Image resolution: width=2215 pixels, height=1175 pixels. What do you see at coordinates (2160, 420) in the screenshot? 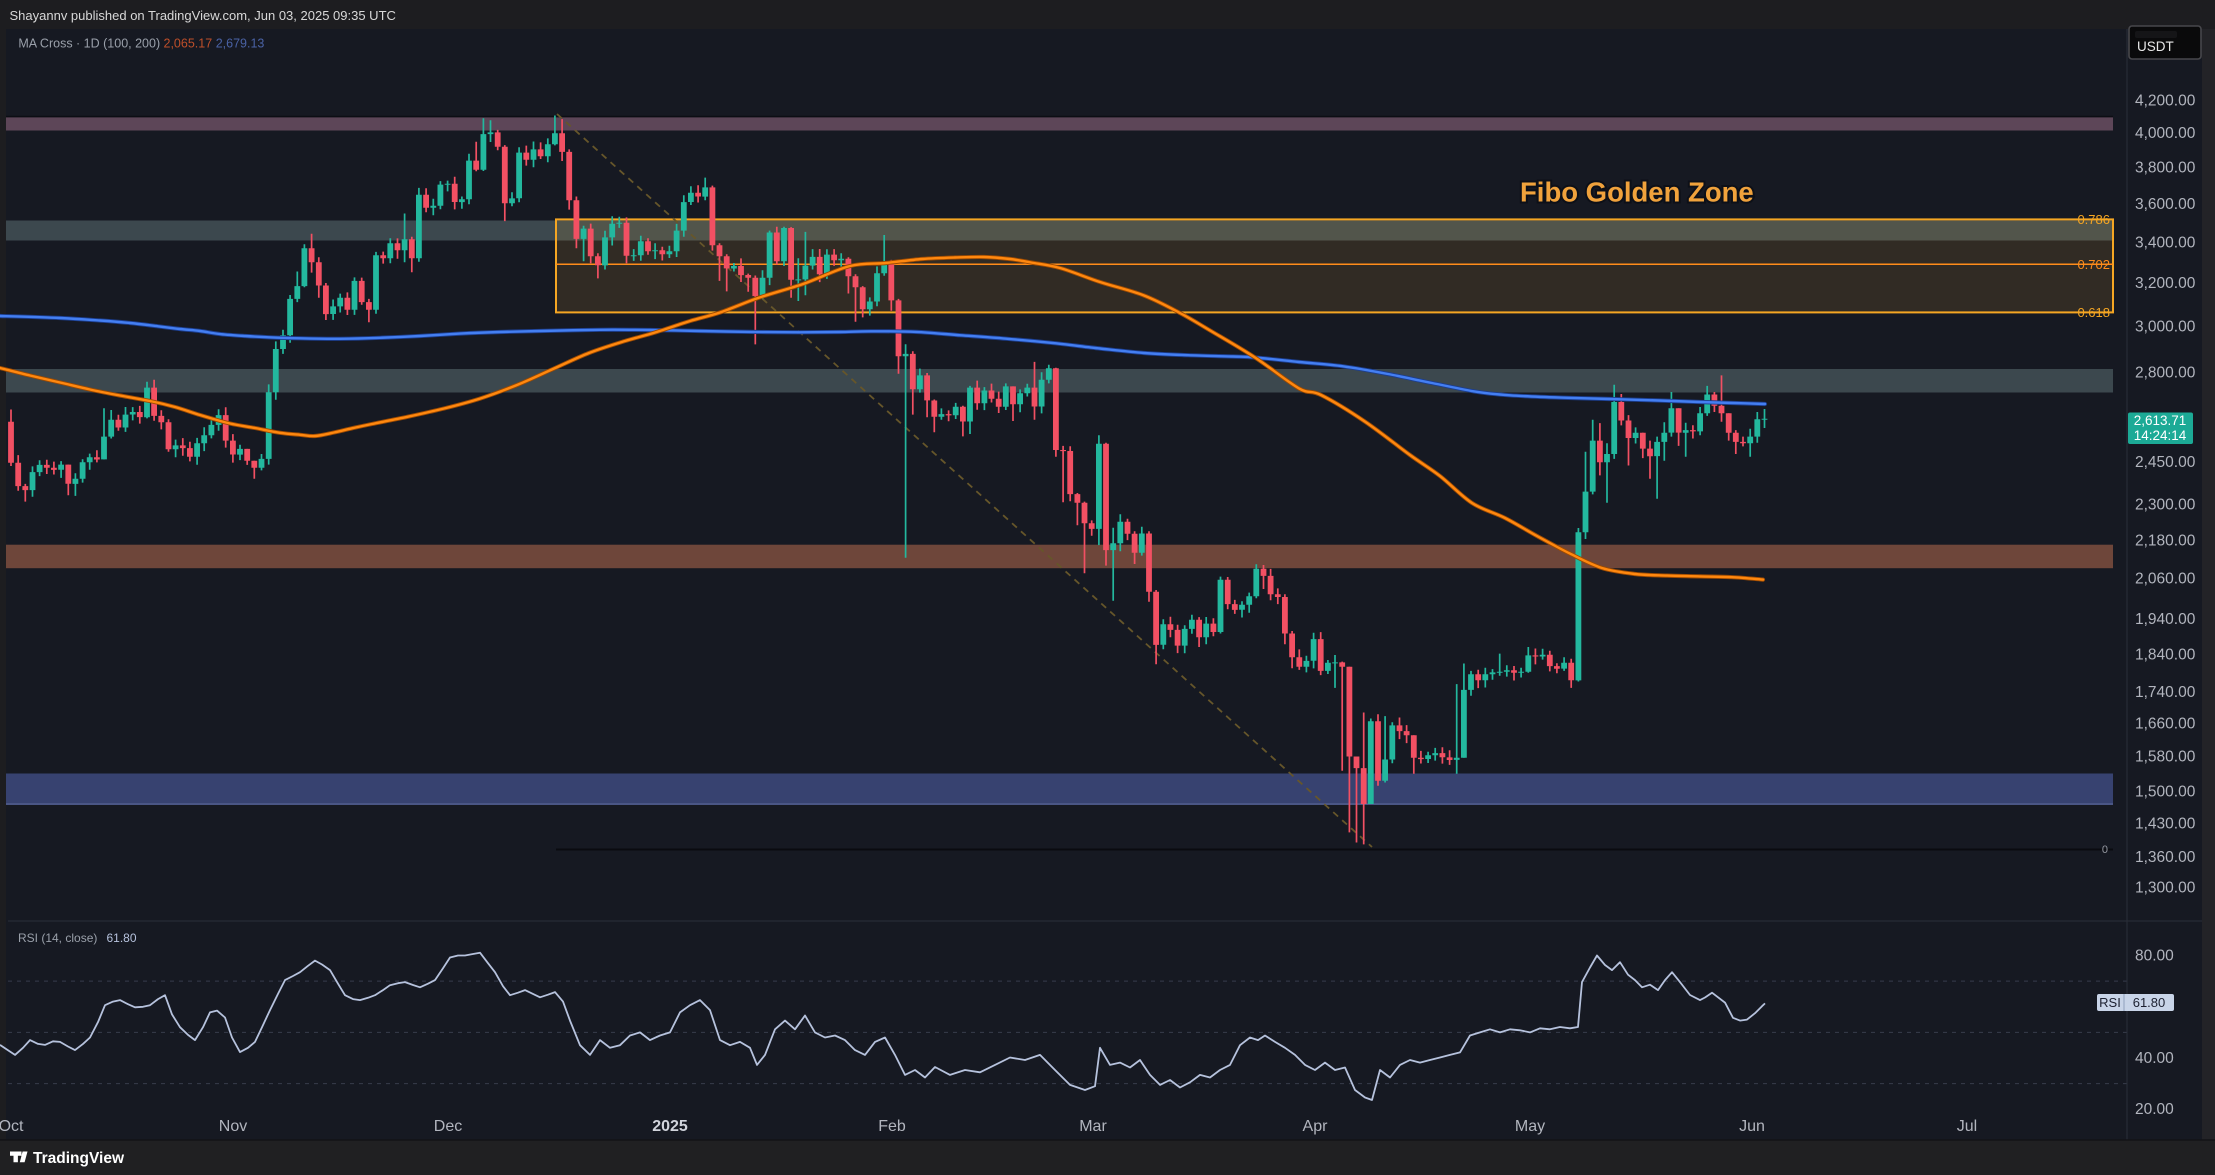
I see `svg-text: 2,613.71` at bounding box center [2160, 420].